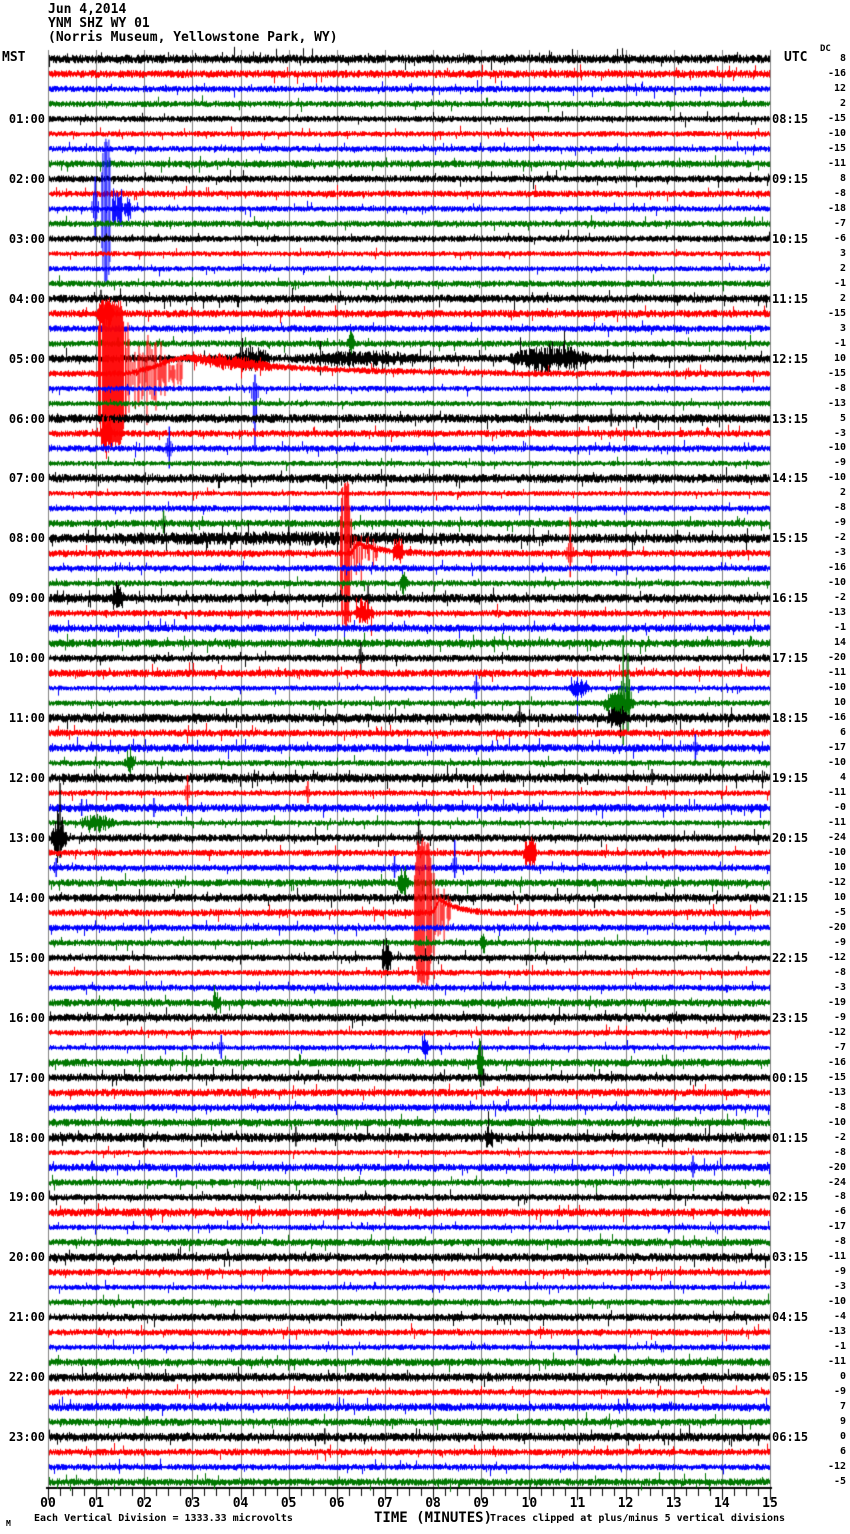  What do you see at coordinates (26, 897) in the screenshot?
I see `mst-hour-label: 14:00` at bounding box center [26, 897].